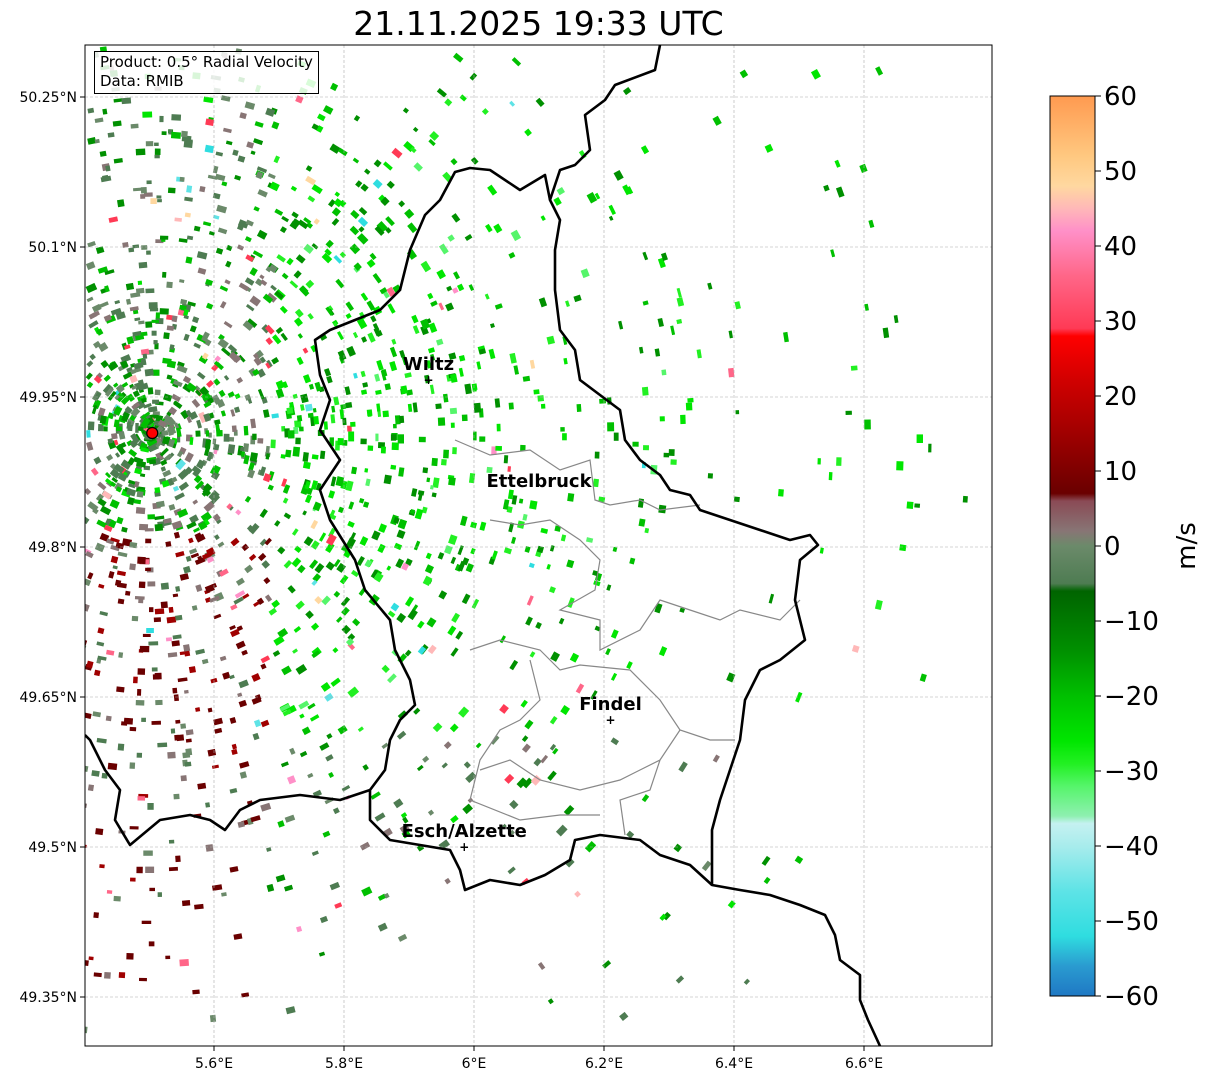  What do you see at coordinates (52, 848) in the screenshot?
I see `lat-tick-label: 49.5°N` at bounding box center [52, 848].